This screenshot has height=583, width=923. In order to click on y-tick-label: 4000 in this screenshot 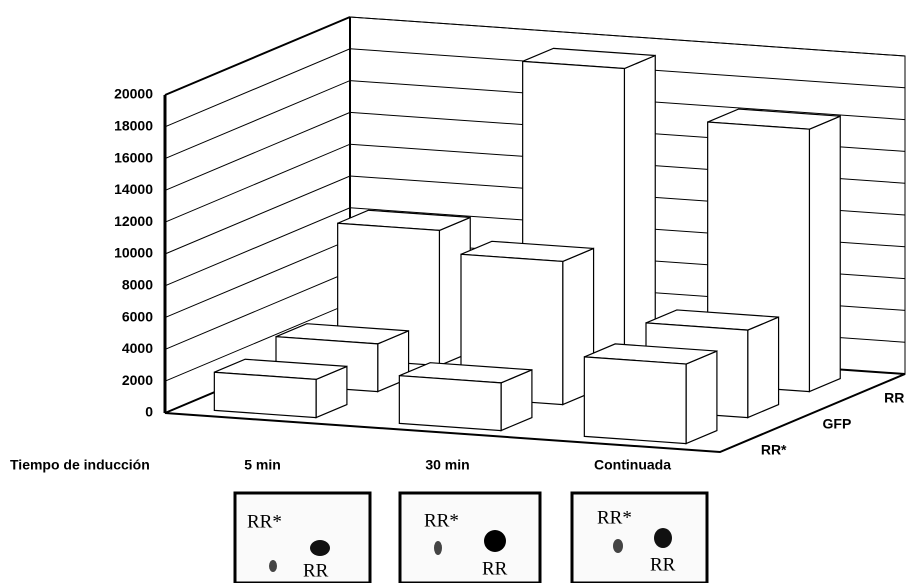, I will do `click(137, 348)`.